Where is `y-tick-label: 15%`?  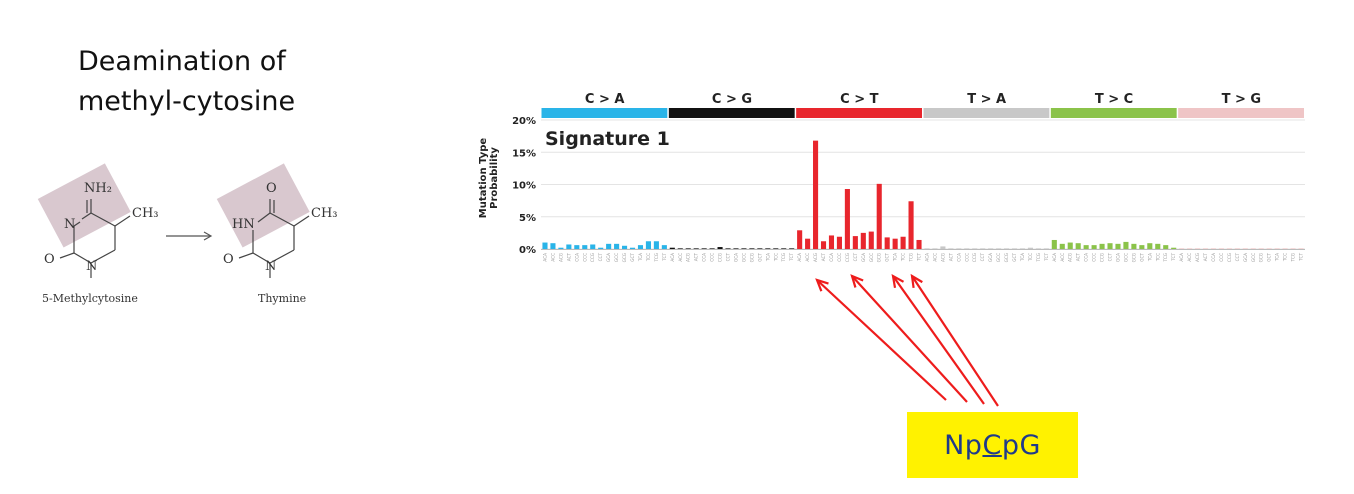 y-tick-label: 15% is located at coordinates (524, 153).